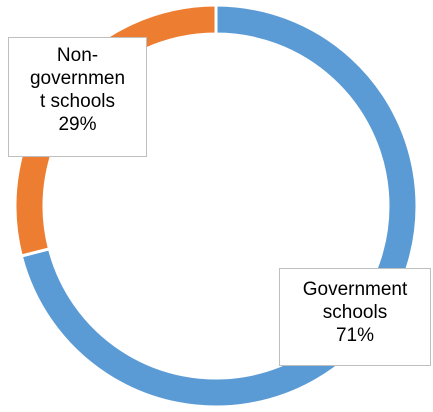  What do you see at coordinates (77, 55) in the screenshot?
I see `label-nongov-line1: Non-` at bounding box center [77, 55].